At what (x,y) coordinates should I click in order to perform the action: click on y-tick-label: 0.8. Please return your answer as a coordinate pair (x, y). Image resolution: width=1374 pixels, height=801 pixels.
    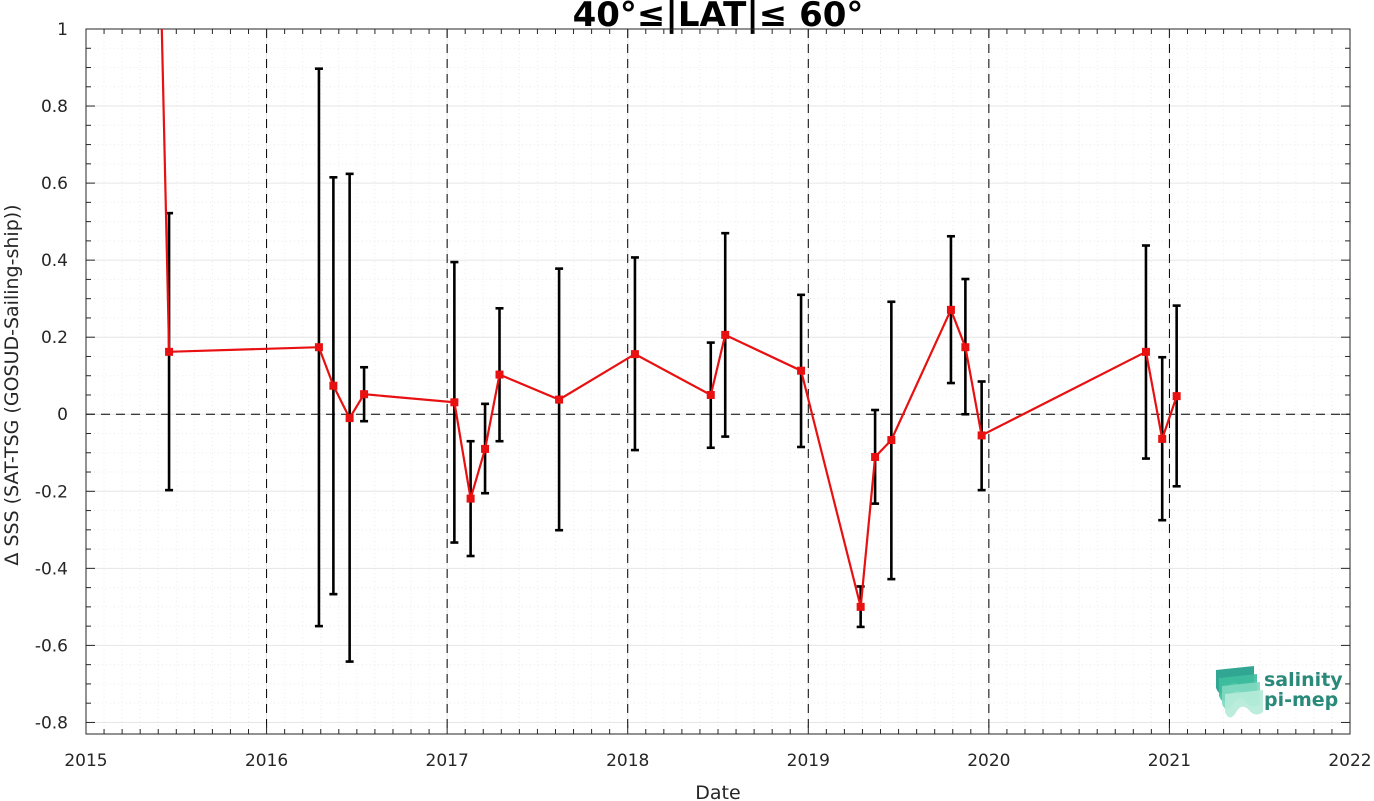
    Looking at the image, I should click on (54, 107).